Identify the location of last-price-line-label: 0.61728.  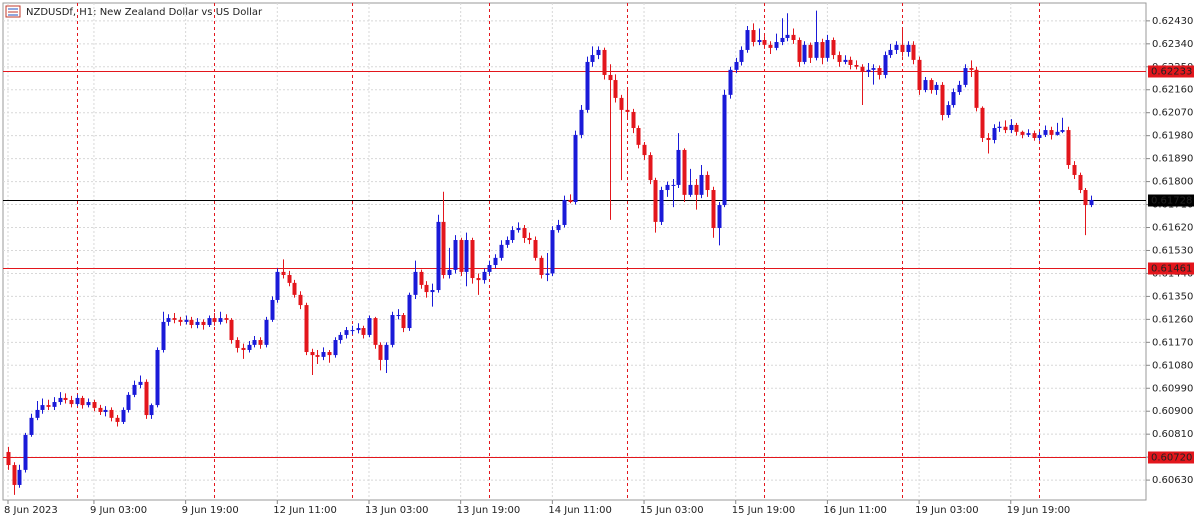
(1171, 201).